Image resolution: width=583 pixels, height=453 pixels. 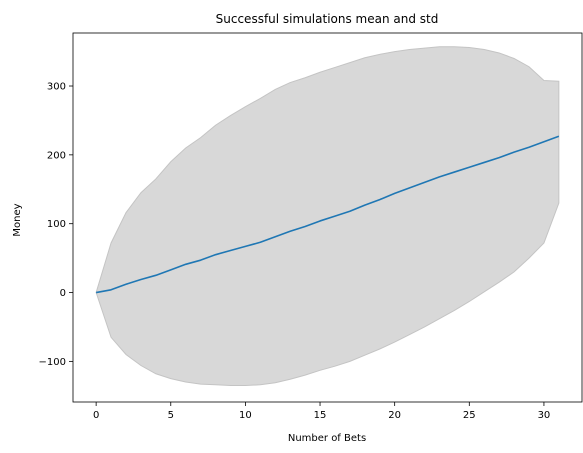 I want to click on y-tick-label: 300, so click(x=56, y=87).